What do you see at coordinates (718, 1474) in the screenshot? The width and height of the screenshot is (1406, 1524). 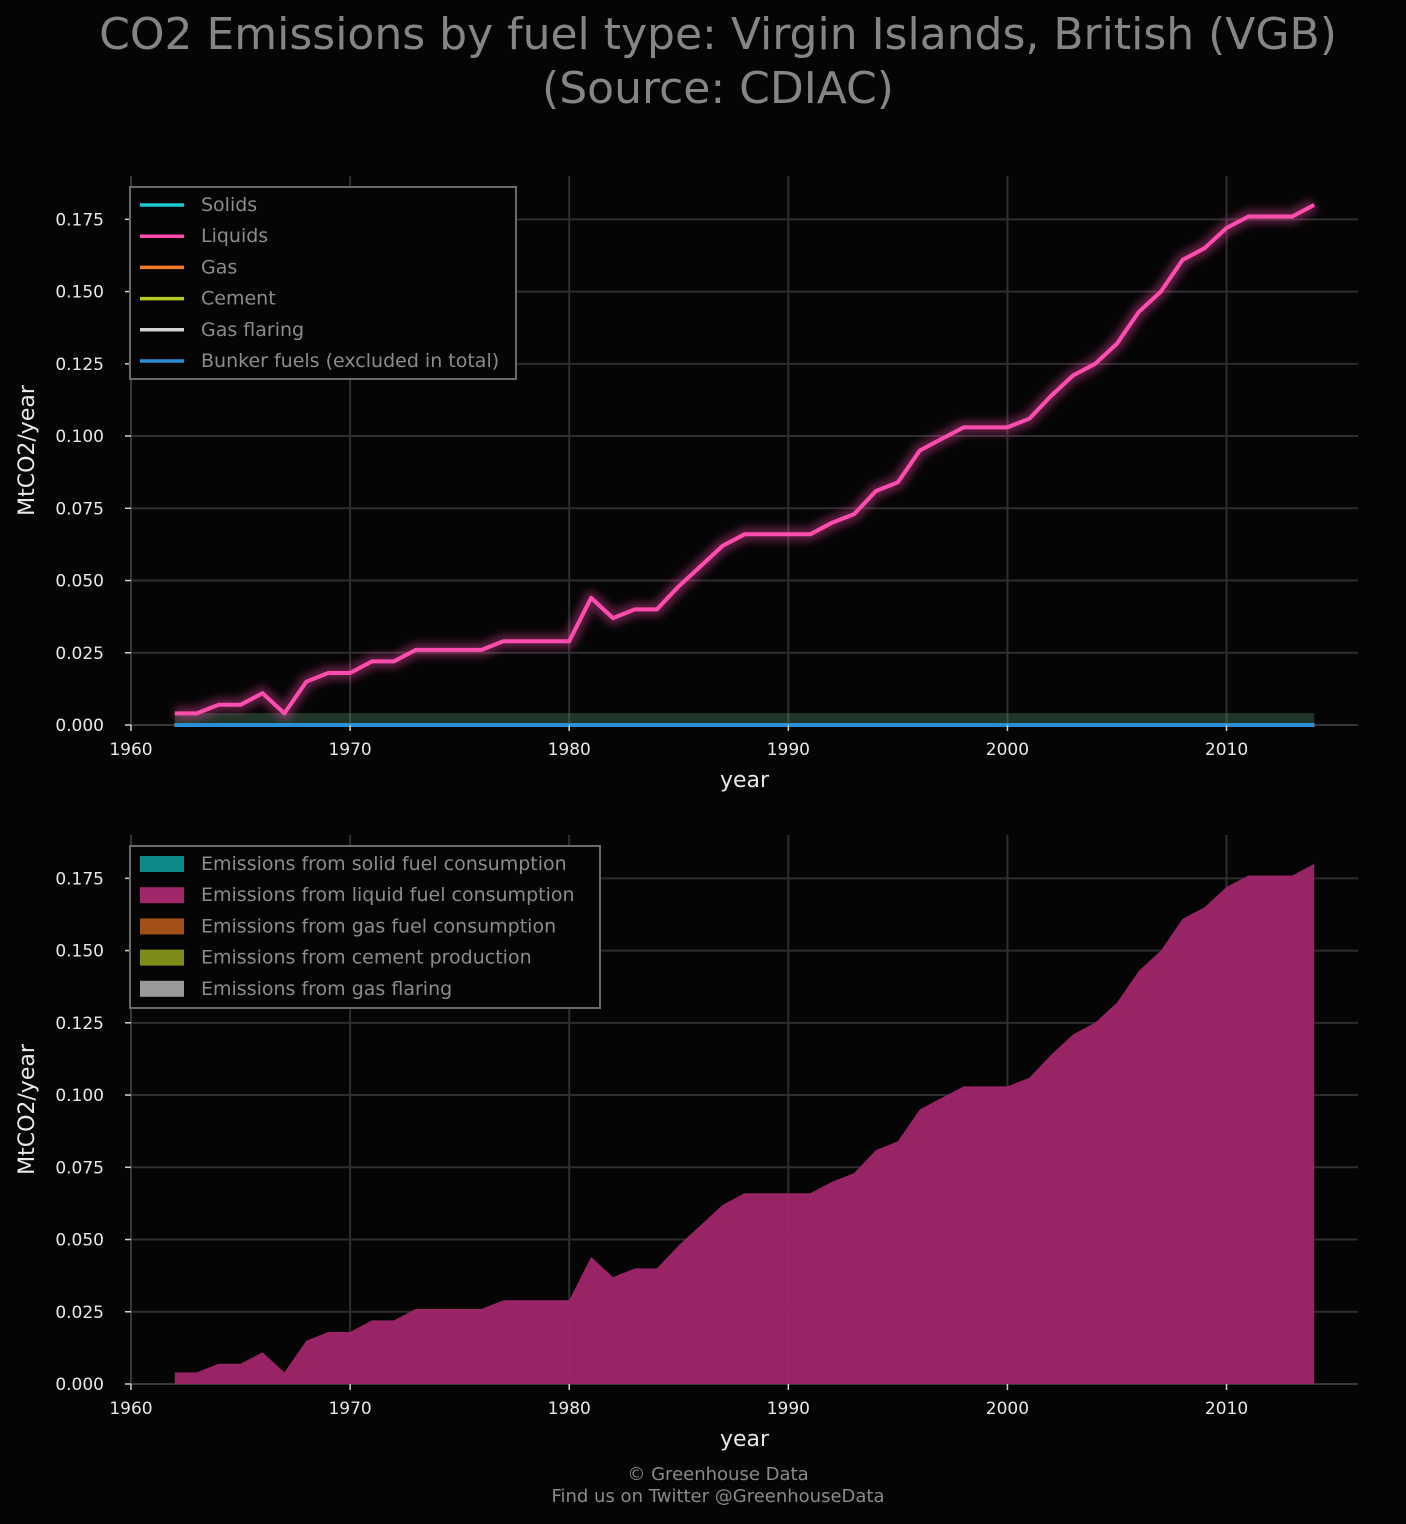 I see `footer-line-1: © Greenhouse Data` at bounding box center [718, 1474].